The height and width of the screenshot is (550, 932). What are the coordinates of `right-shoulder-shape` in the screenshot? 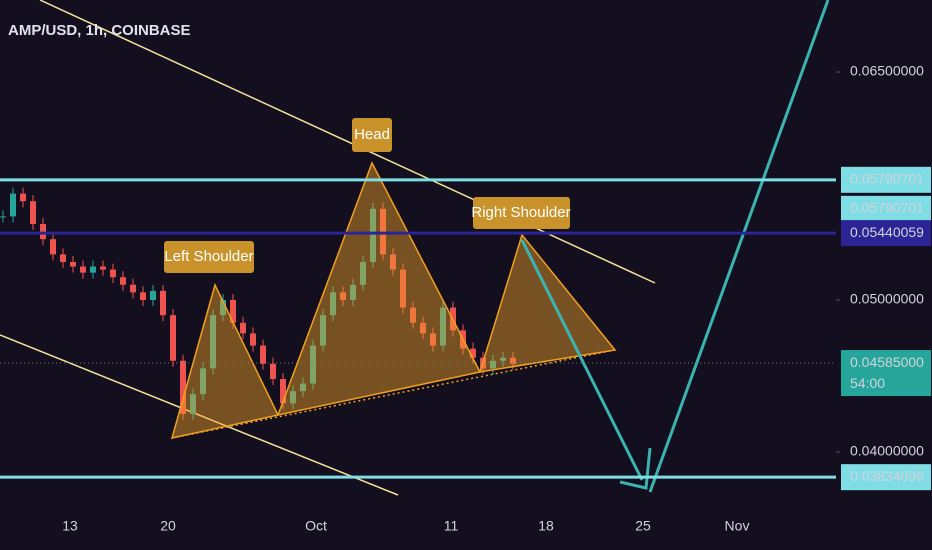 It's located at (547, 303).